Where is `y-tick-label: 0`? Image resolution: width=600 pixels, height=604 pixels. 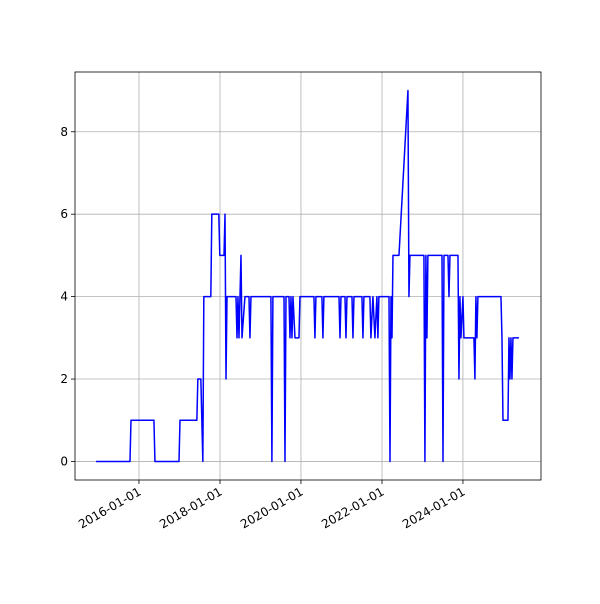
y-tick-label: 0 is located at coordinates (64, 461).